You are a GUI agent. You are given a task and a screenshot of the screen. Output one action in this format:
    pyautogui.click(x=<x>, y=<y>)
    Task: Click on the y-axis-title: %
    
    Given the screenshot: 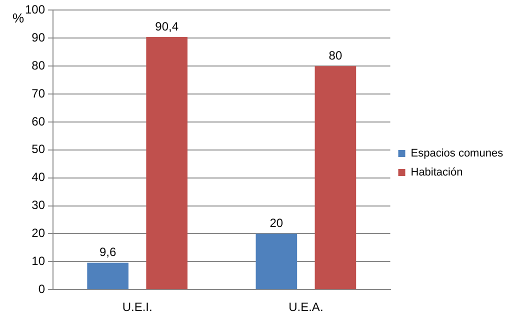 What is the action you would take?
    pyautogui.click(x=18, y=18)
    